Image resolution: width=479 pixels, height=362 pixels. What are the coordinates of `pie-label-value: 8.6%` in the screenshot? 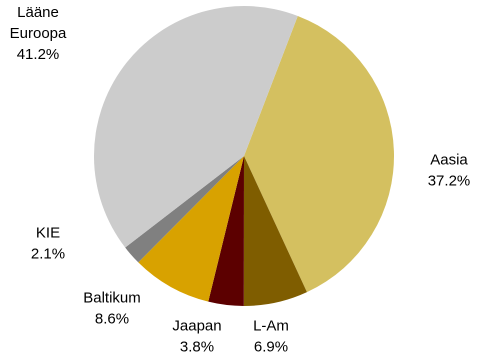 It's located at (112, 319).